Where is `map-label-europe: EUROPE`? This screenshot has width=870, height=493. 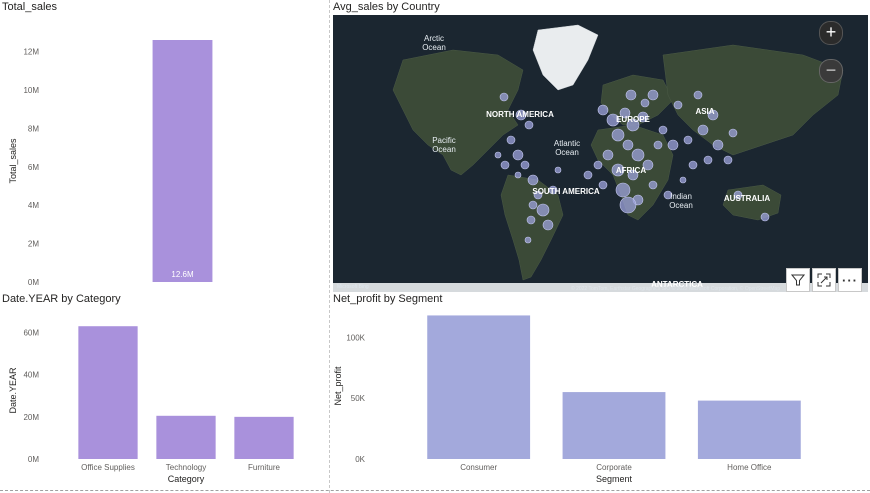 map-label-europe: EUROPE is located at coordinates (633, 119).